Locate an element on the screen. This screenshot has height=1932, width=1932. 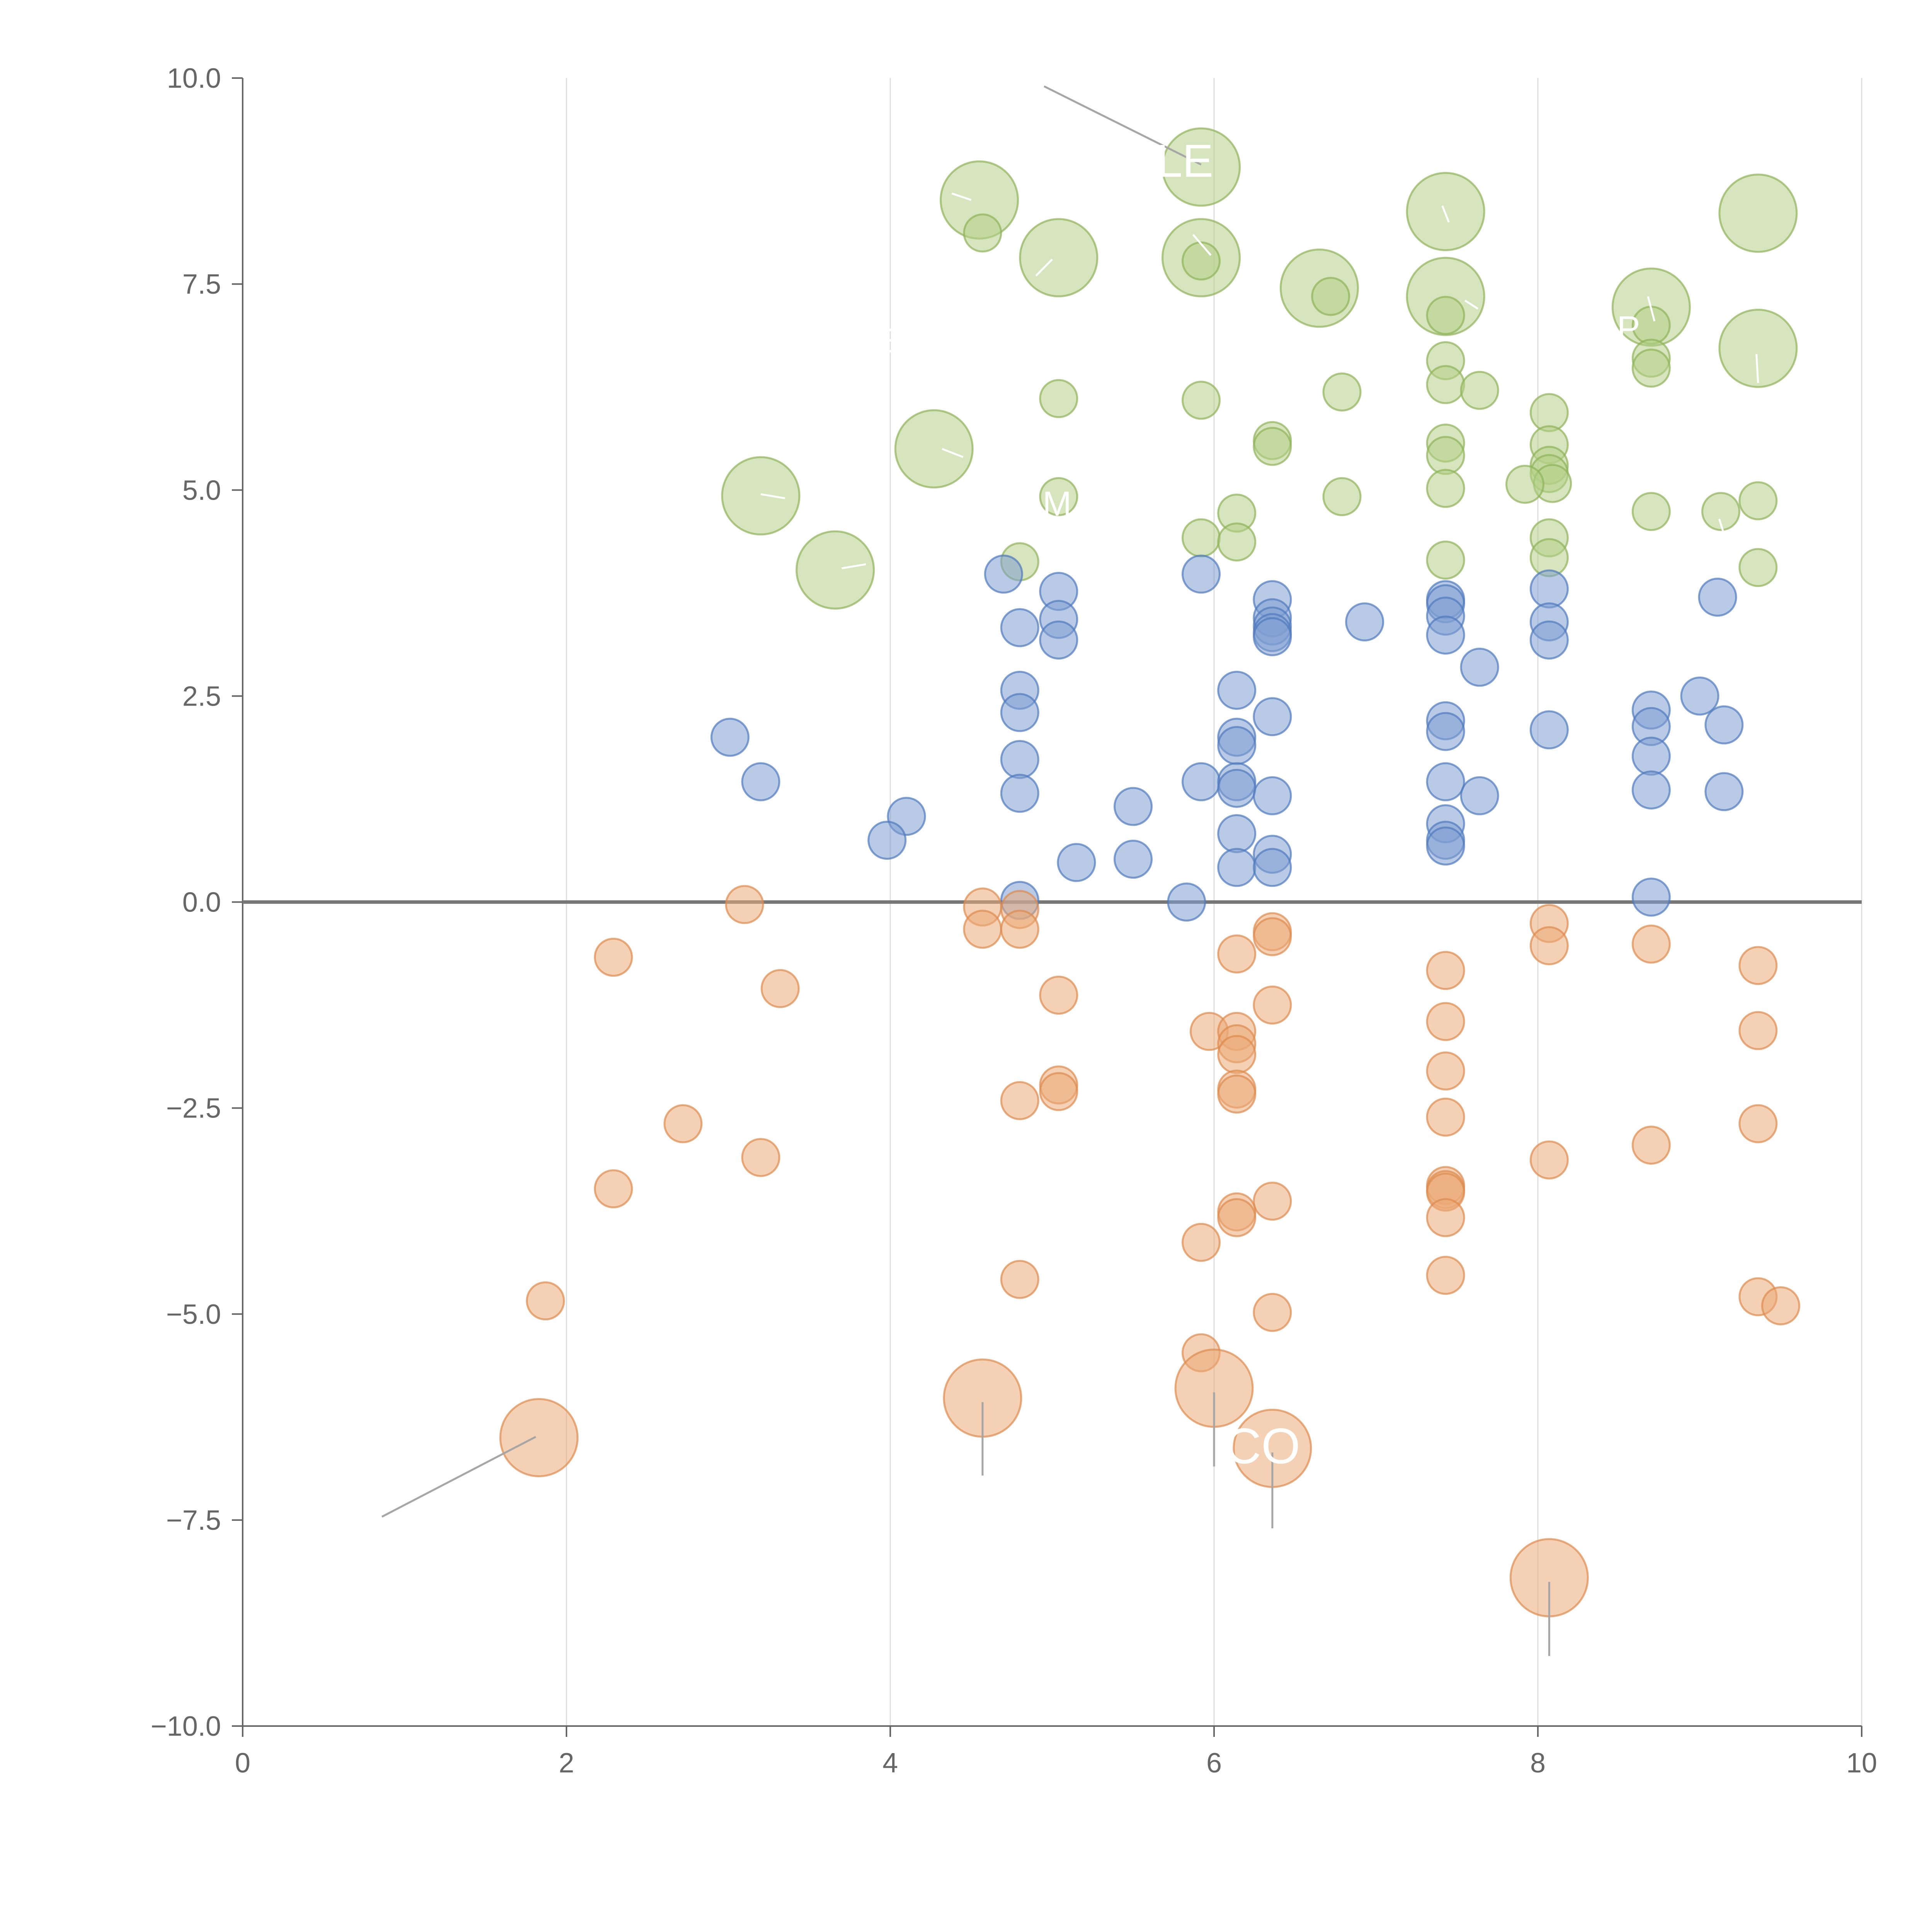
y-tick-label: 2.5 is located at coordinates (202, 696).